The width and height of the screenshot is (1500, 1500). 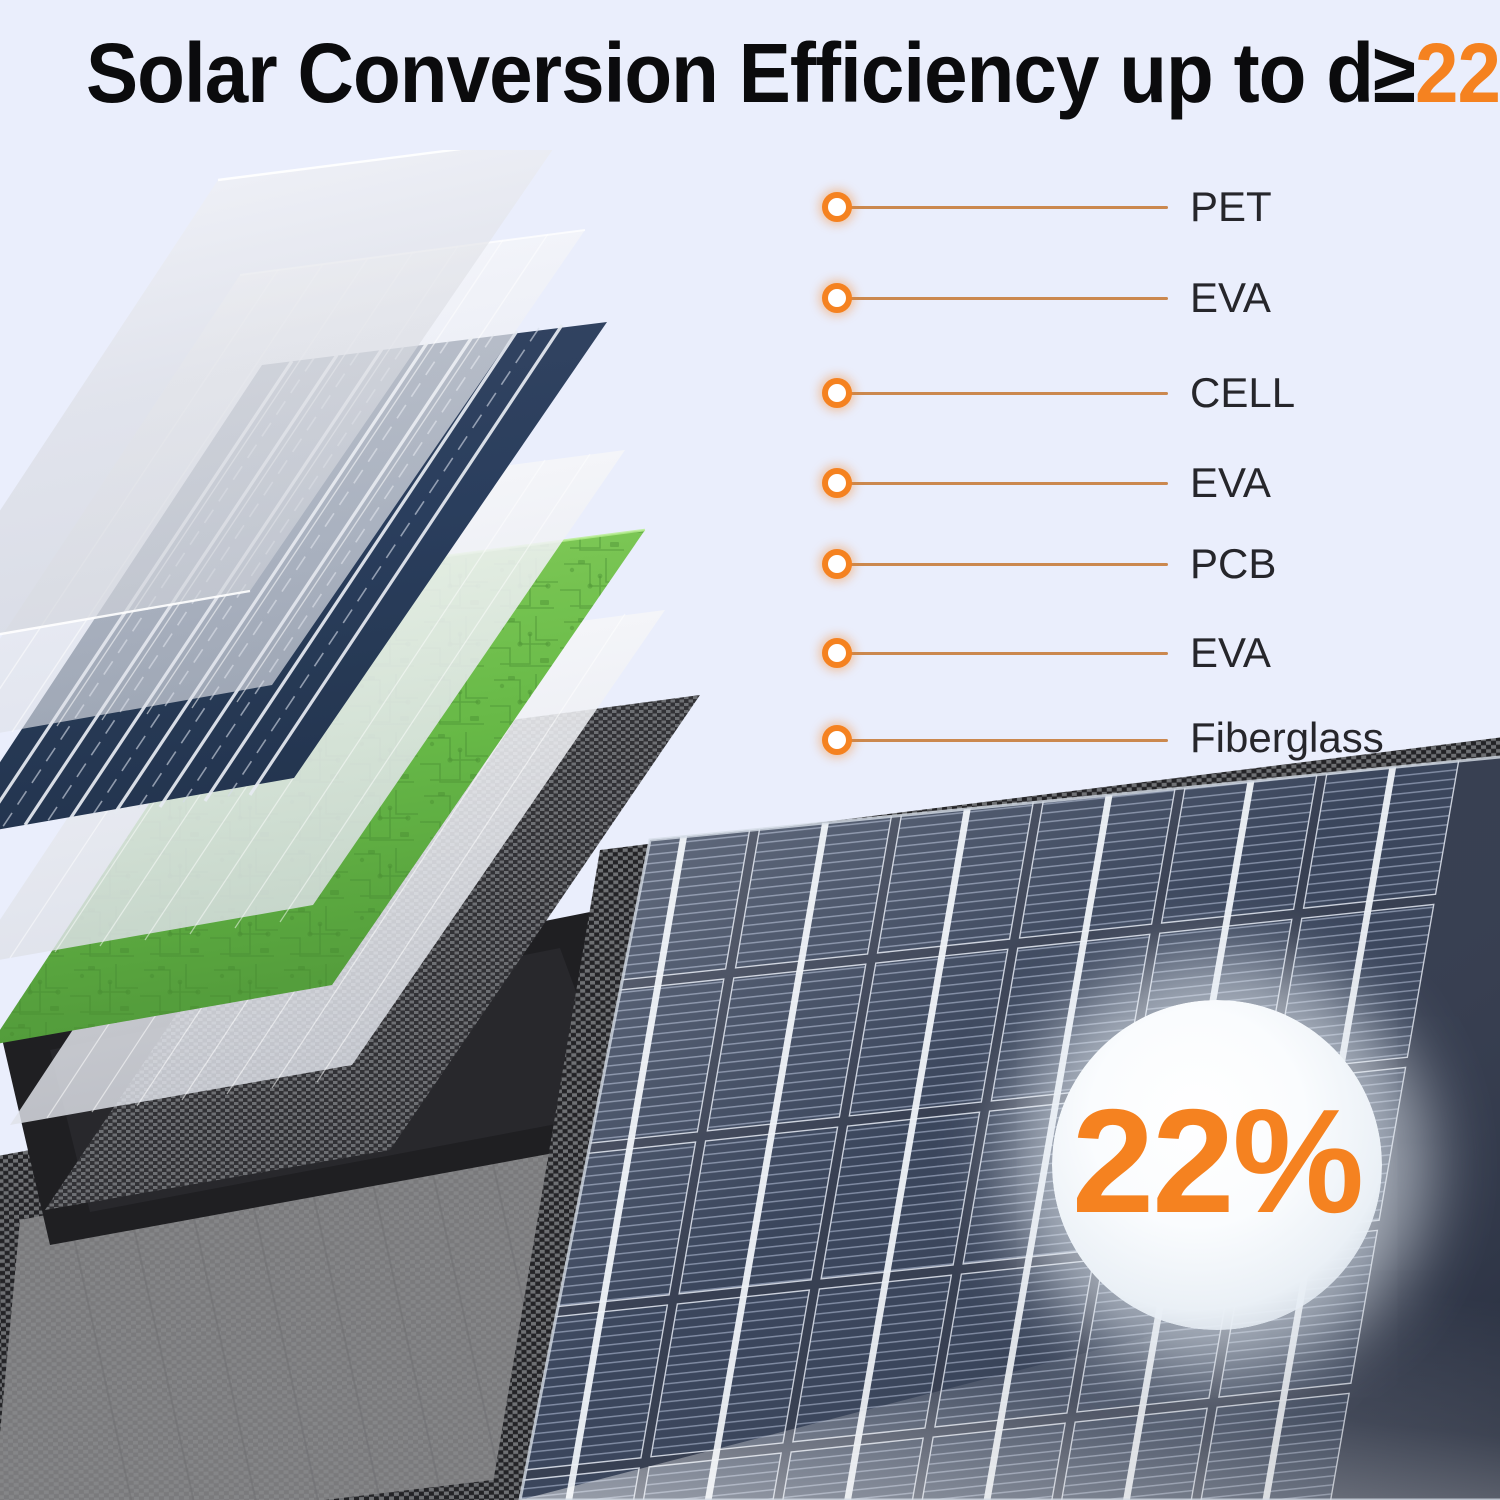 I want to click on page-title: Solar Conversion Efficiency up to d≥22%, so click(x=793, y=73).